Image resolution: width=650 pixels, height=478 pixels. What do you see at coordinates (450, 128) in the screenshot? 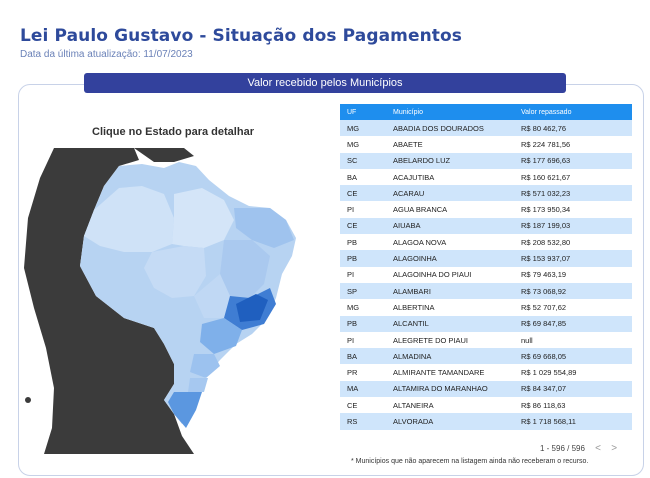
I see `cell-municipio: ABADIA DOS DOURADOS` at bounding box center [450, 128].